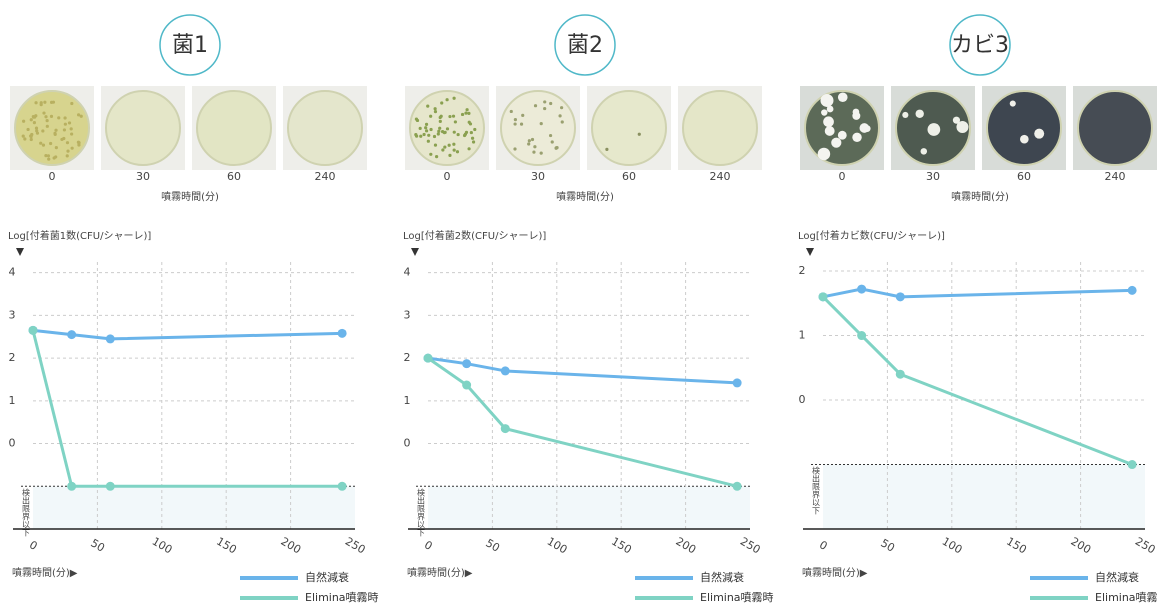  What do you see at coordinates (26, 512) in the screenshot?
I see `detection-label: 検出限界以下` at bounding box center [26, 512].